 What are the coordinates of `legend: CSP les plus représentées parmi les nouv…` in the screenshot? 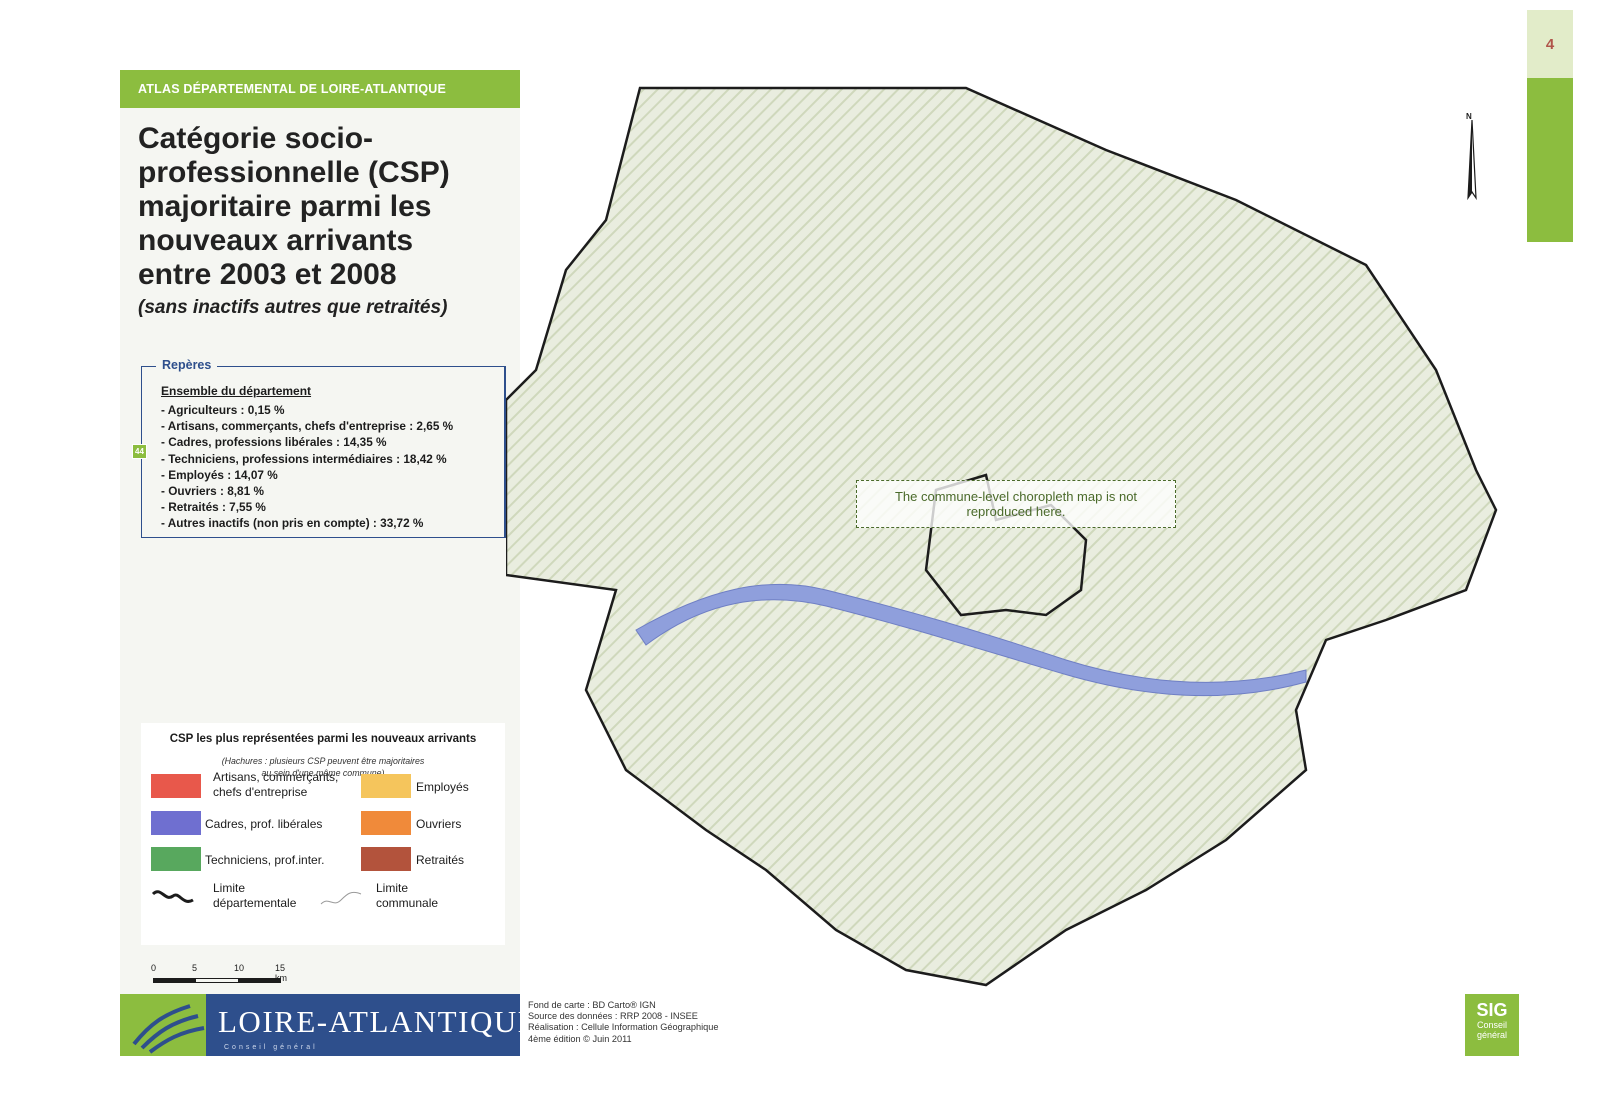 It's located at (323, 834).